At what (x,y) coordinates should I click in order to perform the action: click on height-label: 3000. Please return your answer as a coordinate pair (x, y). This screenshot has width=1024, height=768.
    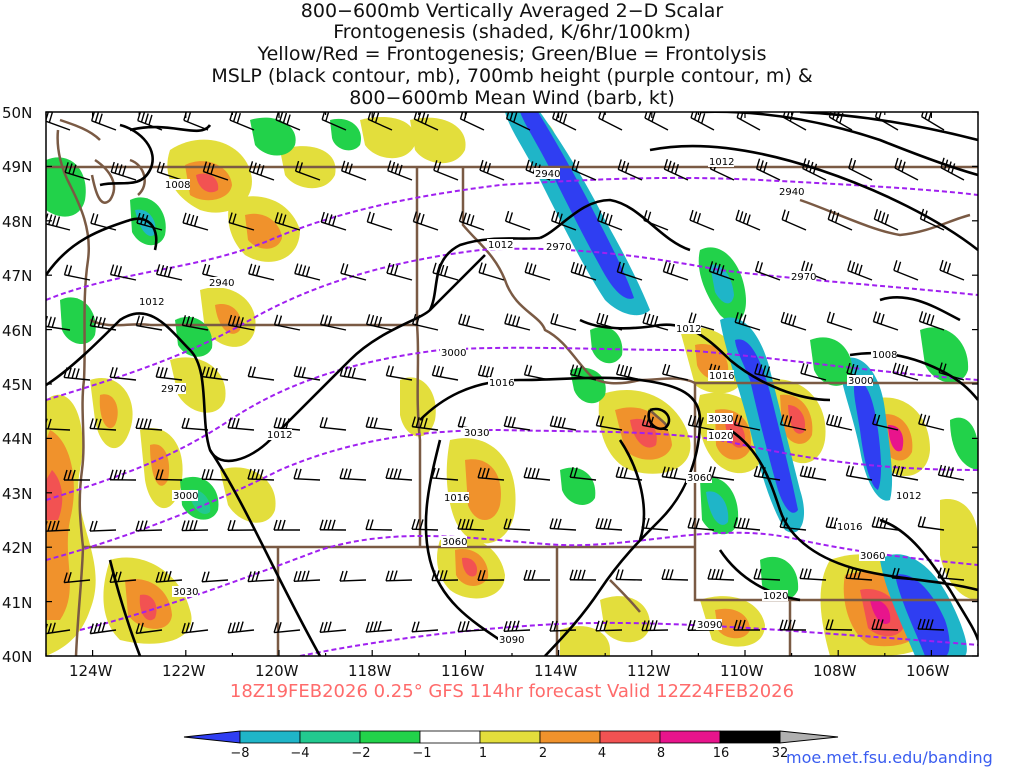
    Looking at the image, I should click on (860, 381).